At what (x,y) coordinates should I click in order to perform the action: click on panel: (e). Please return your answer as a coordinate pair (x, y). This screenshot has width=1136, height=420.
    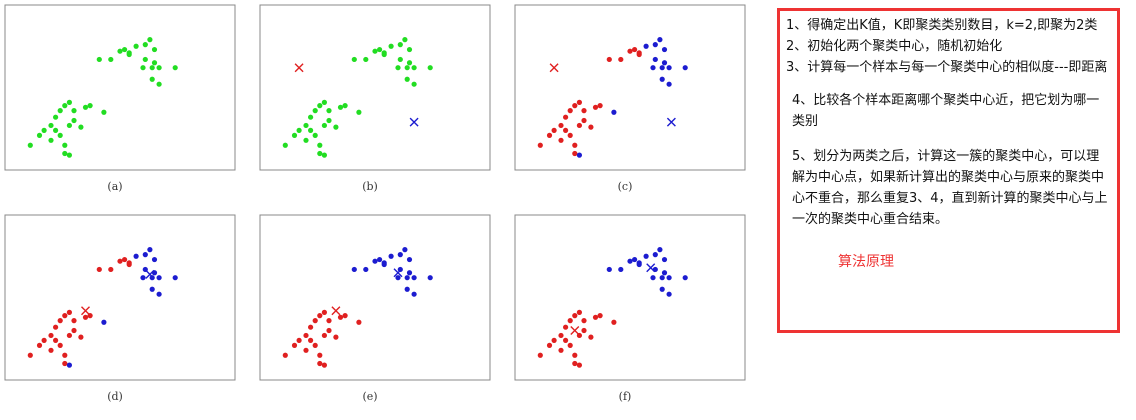
    Looking at the image, I should click on (375, 308).